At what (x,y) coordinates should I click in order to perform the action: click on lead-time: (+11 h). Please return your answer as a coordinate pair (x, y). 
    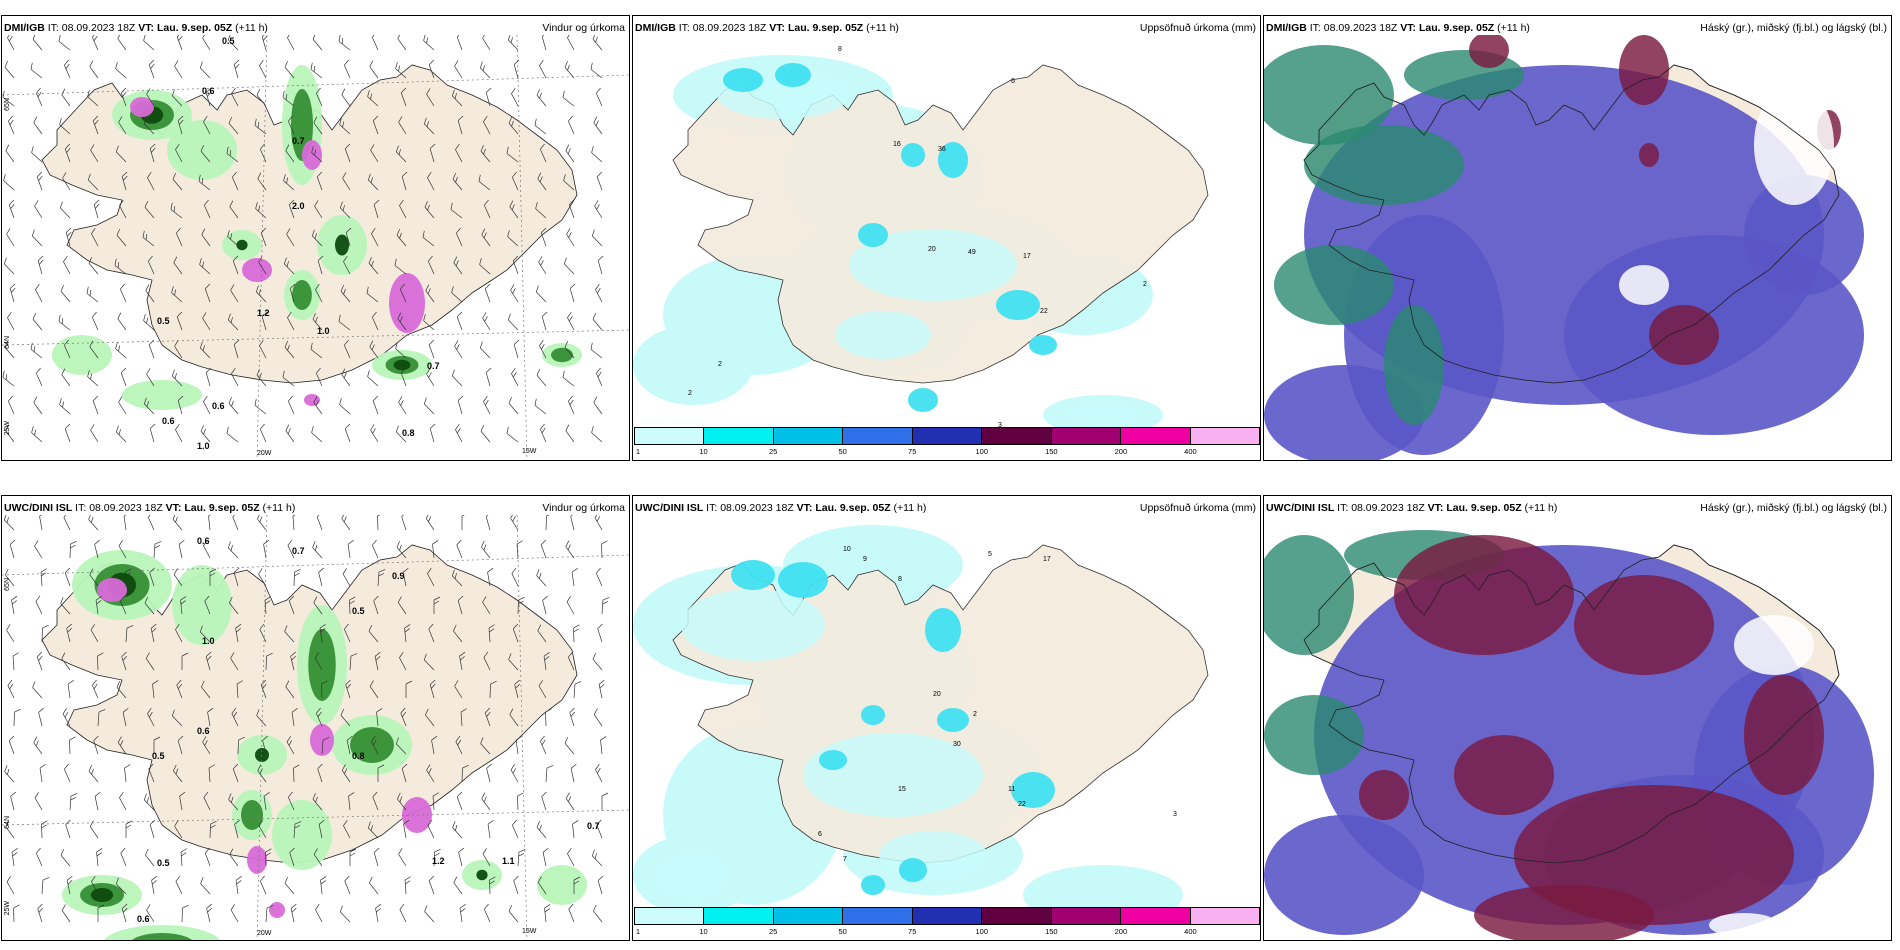
    Looking at the image, I should click on (279, 508).